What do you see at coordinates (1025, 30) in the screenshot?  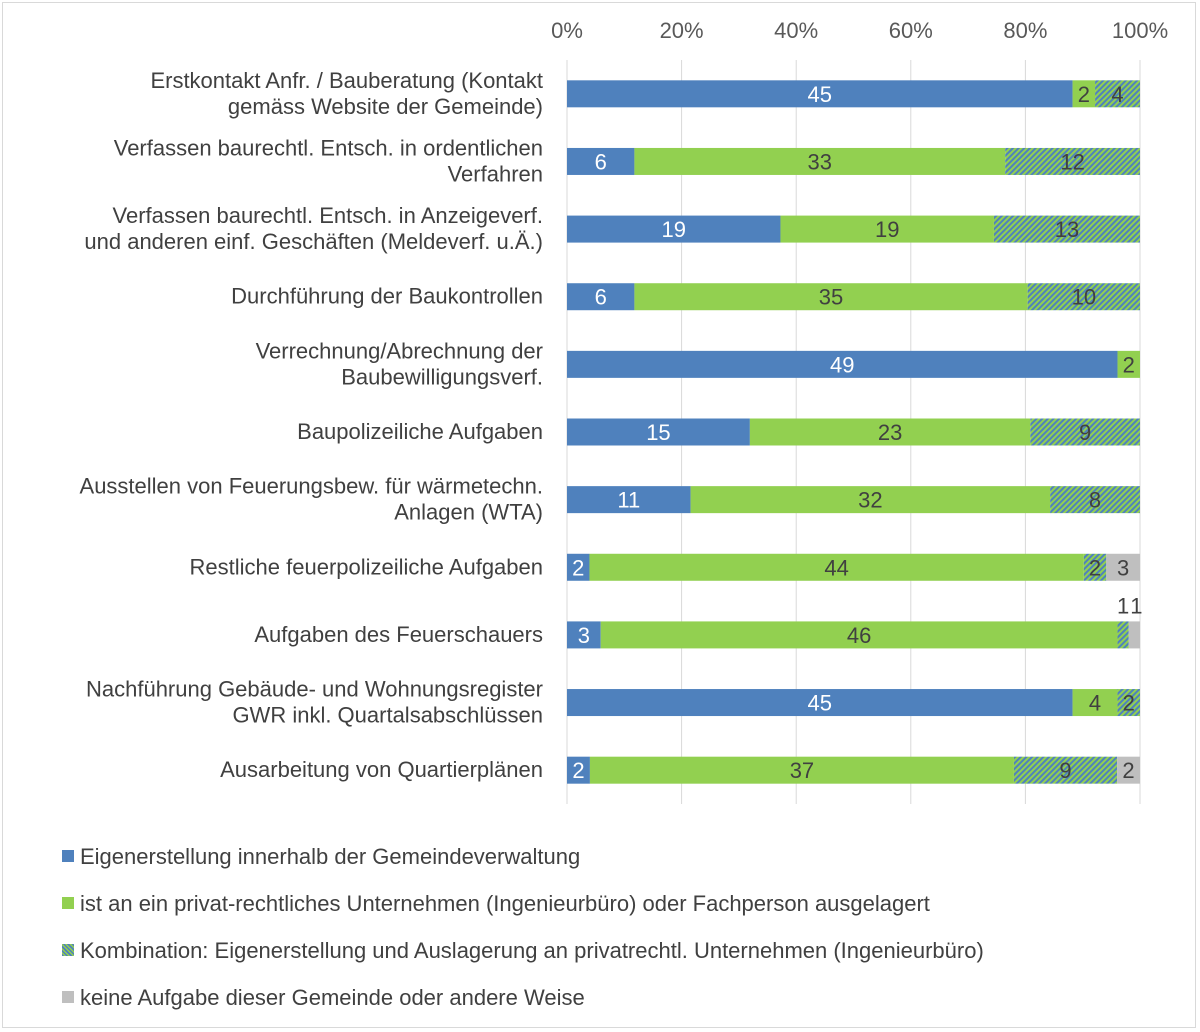 I see `x-tick-label: 80%` at bounding box center [1025, 30].